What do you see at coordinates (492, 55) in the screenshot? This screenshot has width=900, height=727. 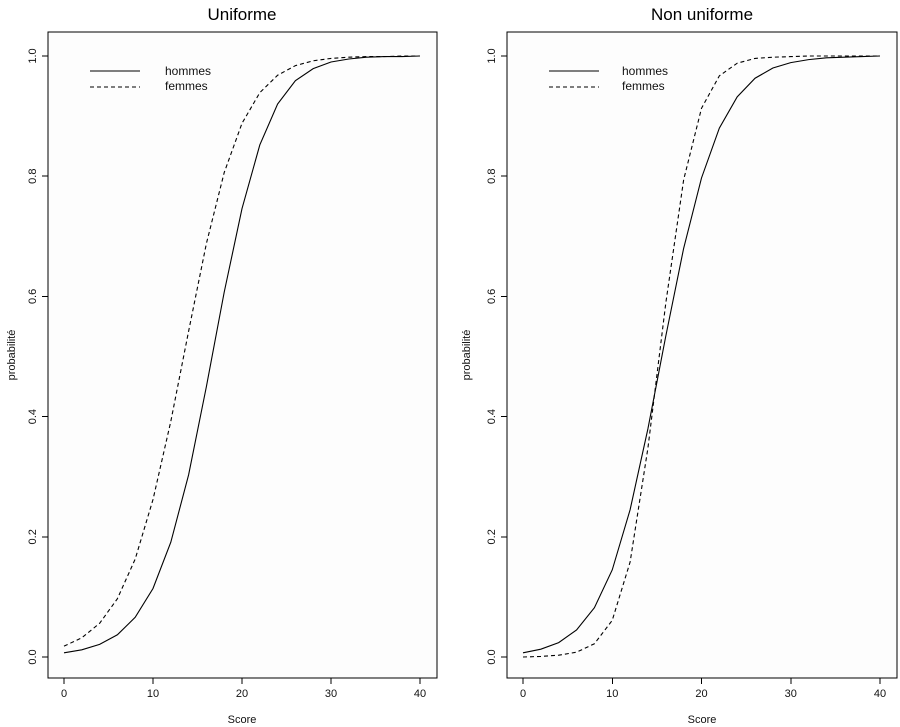 I see `non-uniforme-y-tick-label: 1.0` at bounding box center [492, 55].